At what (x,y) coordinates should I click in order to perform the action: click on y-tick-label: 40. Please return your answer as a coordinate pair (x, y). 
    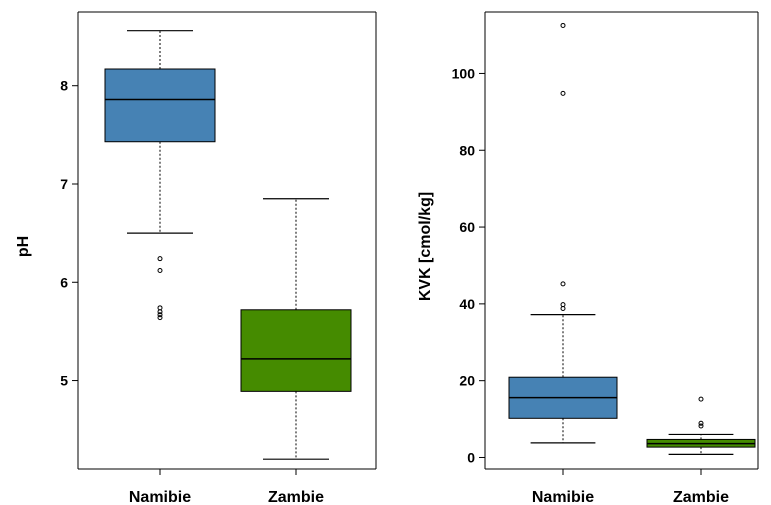
    Looking at the image, I should click on (467, 304).